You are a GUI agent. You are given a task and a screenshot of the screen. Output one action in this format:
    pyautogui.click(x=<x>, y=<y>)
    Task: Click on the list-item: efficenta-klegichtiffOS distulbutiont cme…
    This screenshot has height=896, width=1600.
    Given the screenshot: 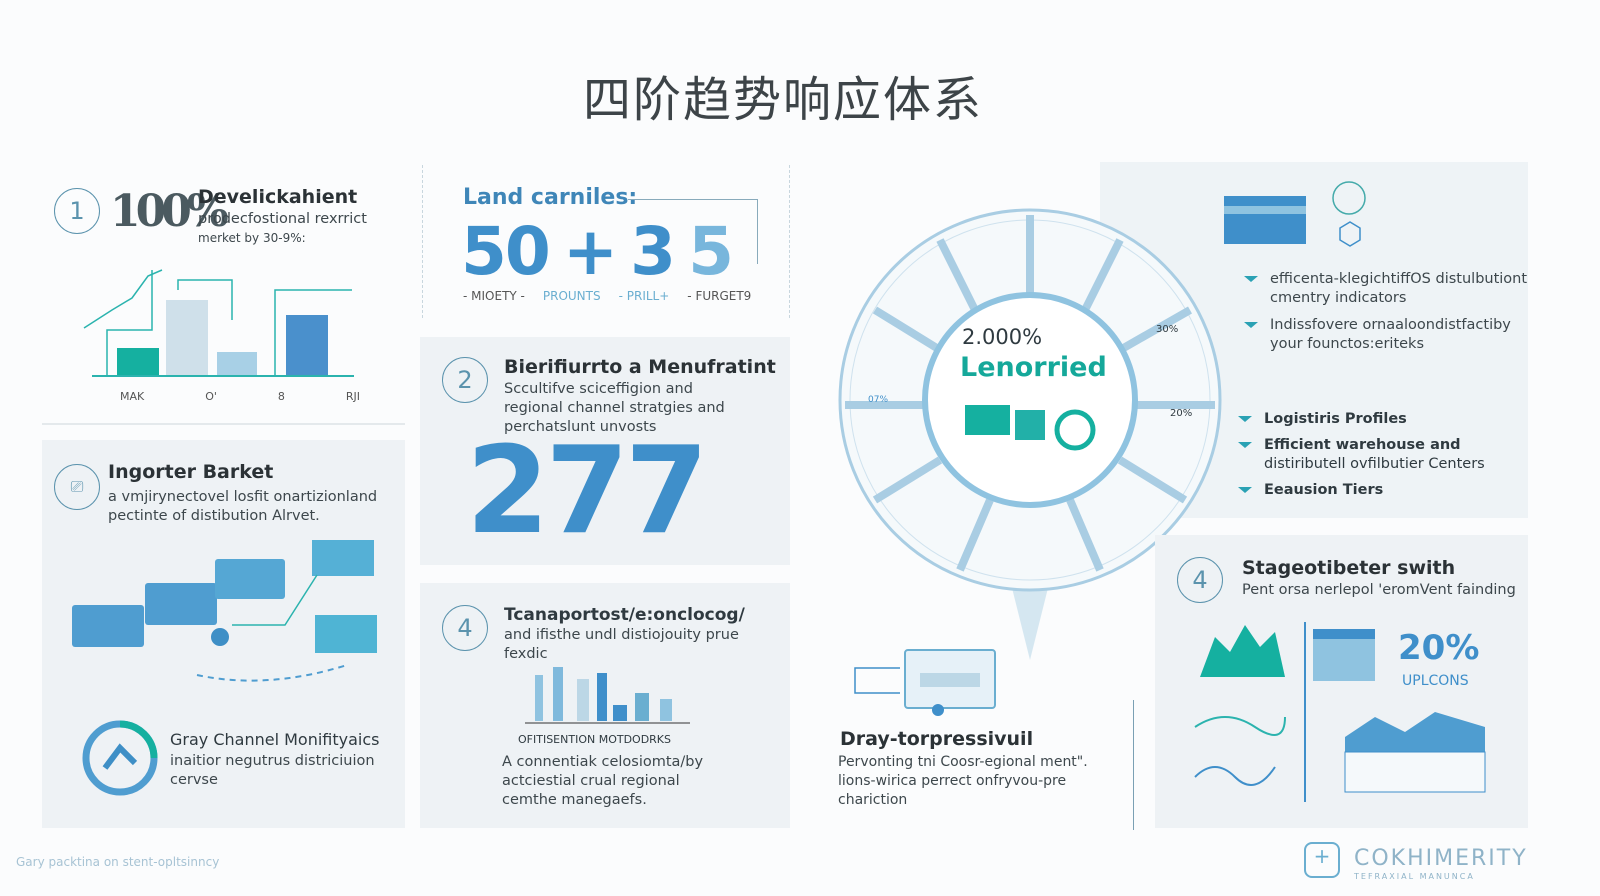 What is the action you would take?
    pyautogui.click(x=1385, y=289)
    